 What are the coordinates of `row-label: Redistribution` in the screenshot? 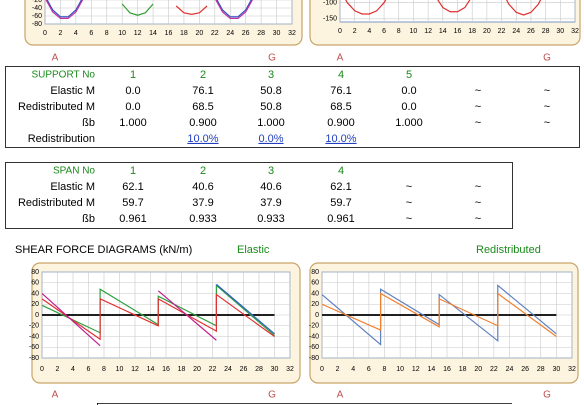 It's located at (61, 139).